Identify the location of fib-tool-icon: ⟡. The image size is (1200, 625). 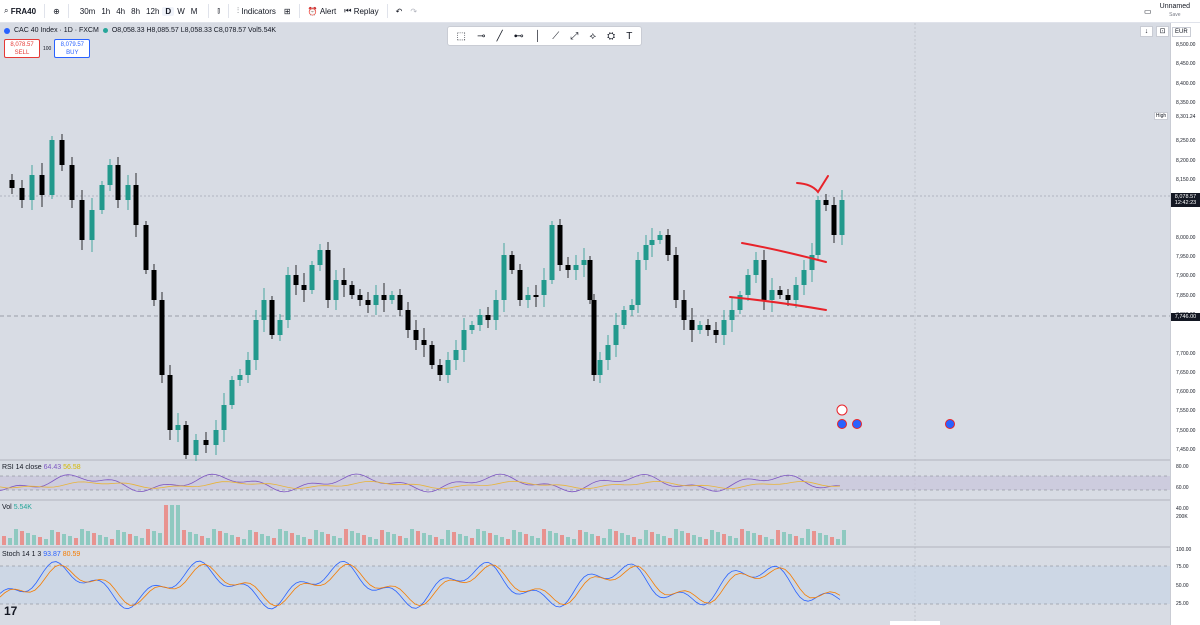
(593, 36).